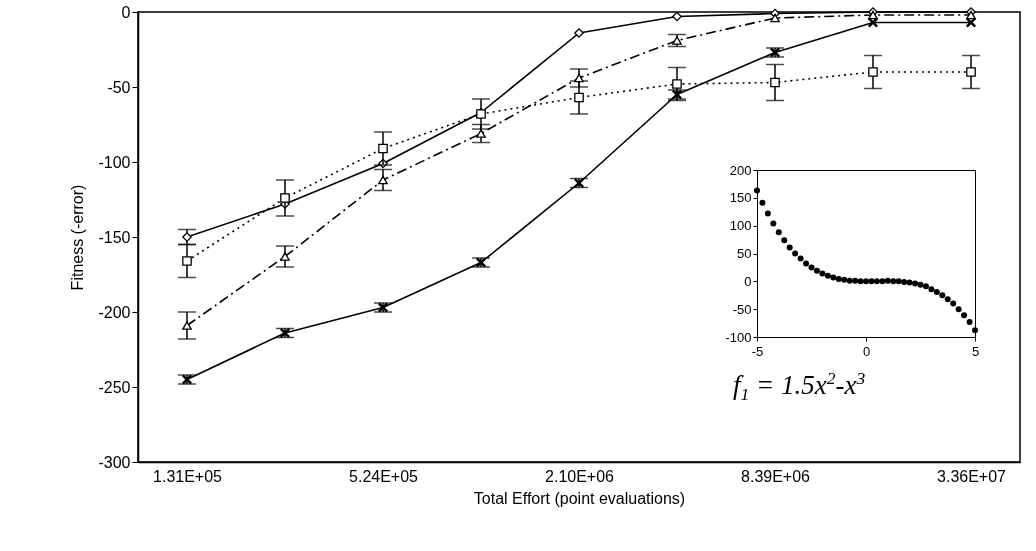 This screenshot has width=1036, height=551. What do you see at coordinates (114, 462) in the screenshot?
I see `y-tick-label: -300` at bounding box center [114, 462].